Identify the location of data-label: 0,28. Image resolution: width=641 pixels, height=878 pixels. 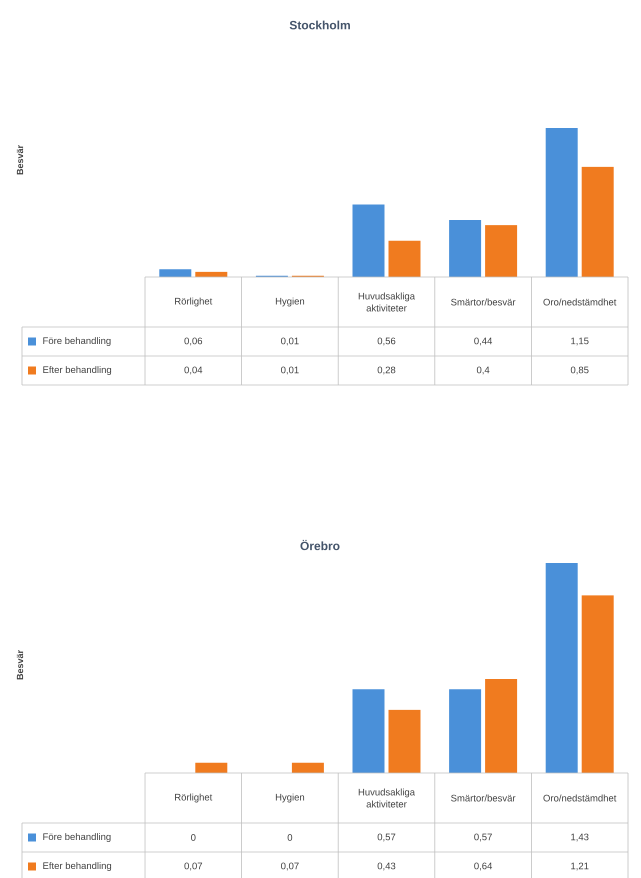
(387, 370).